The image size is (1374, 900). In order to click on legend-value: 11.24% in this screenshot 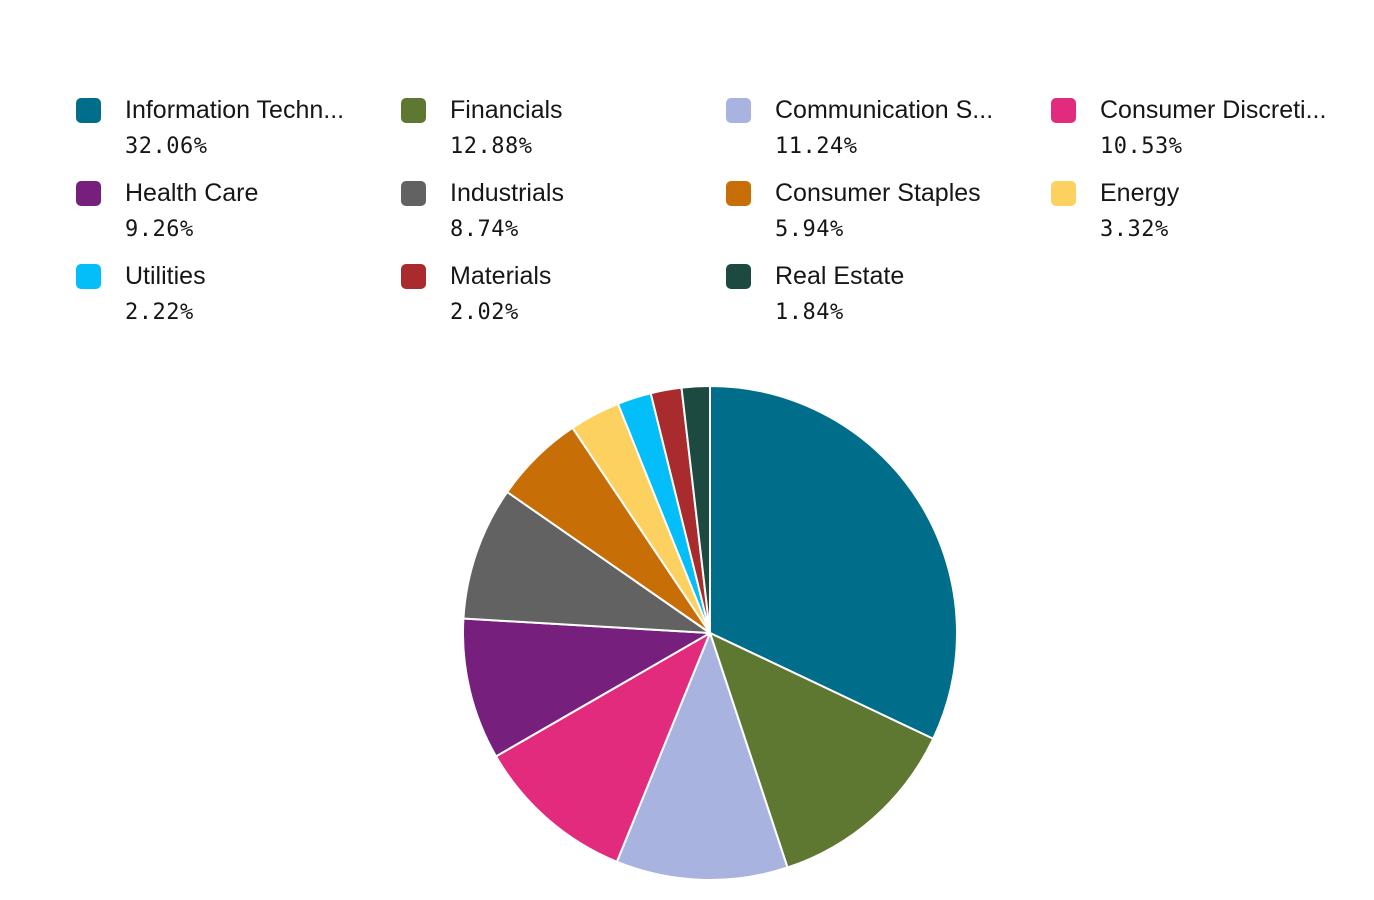, I will do `click(816, 146)`.